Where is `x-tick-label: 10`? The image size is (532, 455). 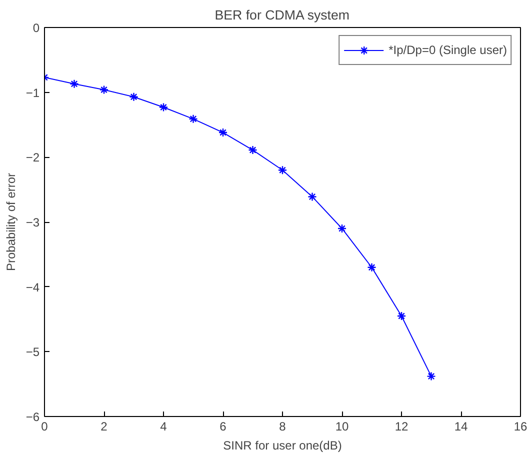
x-tick-label: 10 is located at coordinates (342, 427).